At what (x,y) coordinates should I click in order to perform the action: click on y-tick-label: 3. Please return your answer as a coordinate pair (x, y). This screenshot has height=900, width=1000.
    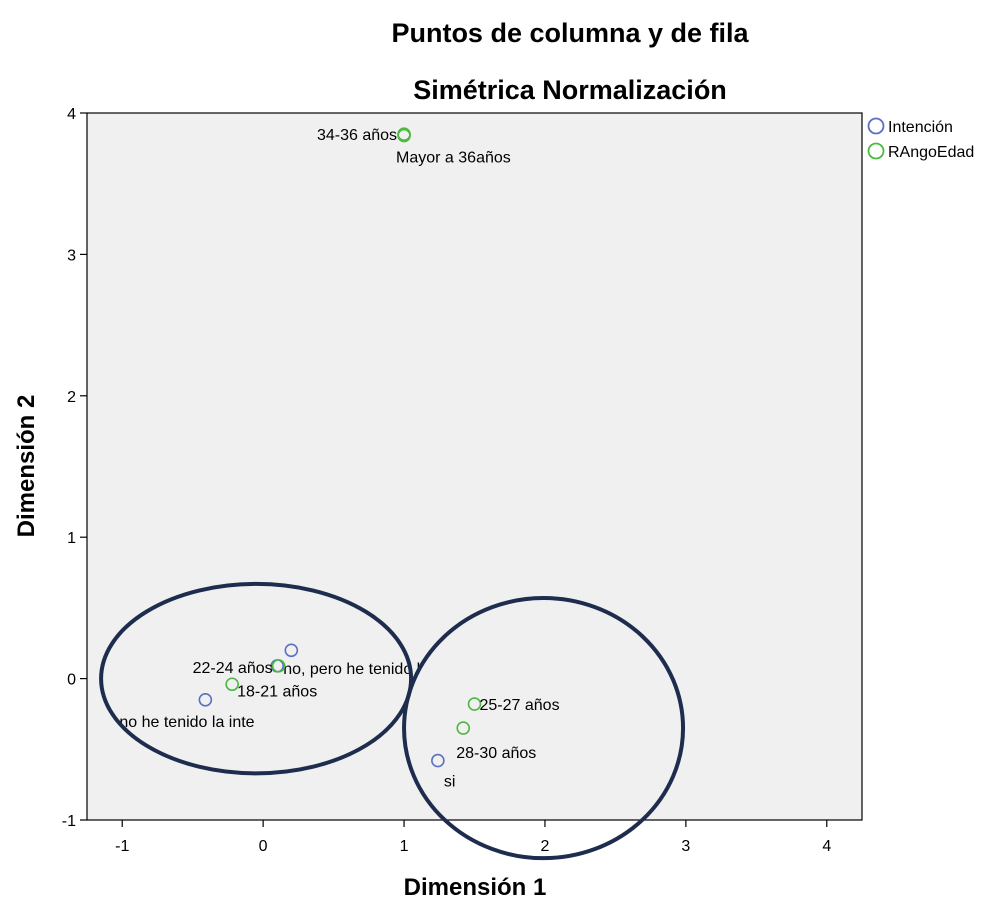
    Looking at the image, I should click on (71, 255).